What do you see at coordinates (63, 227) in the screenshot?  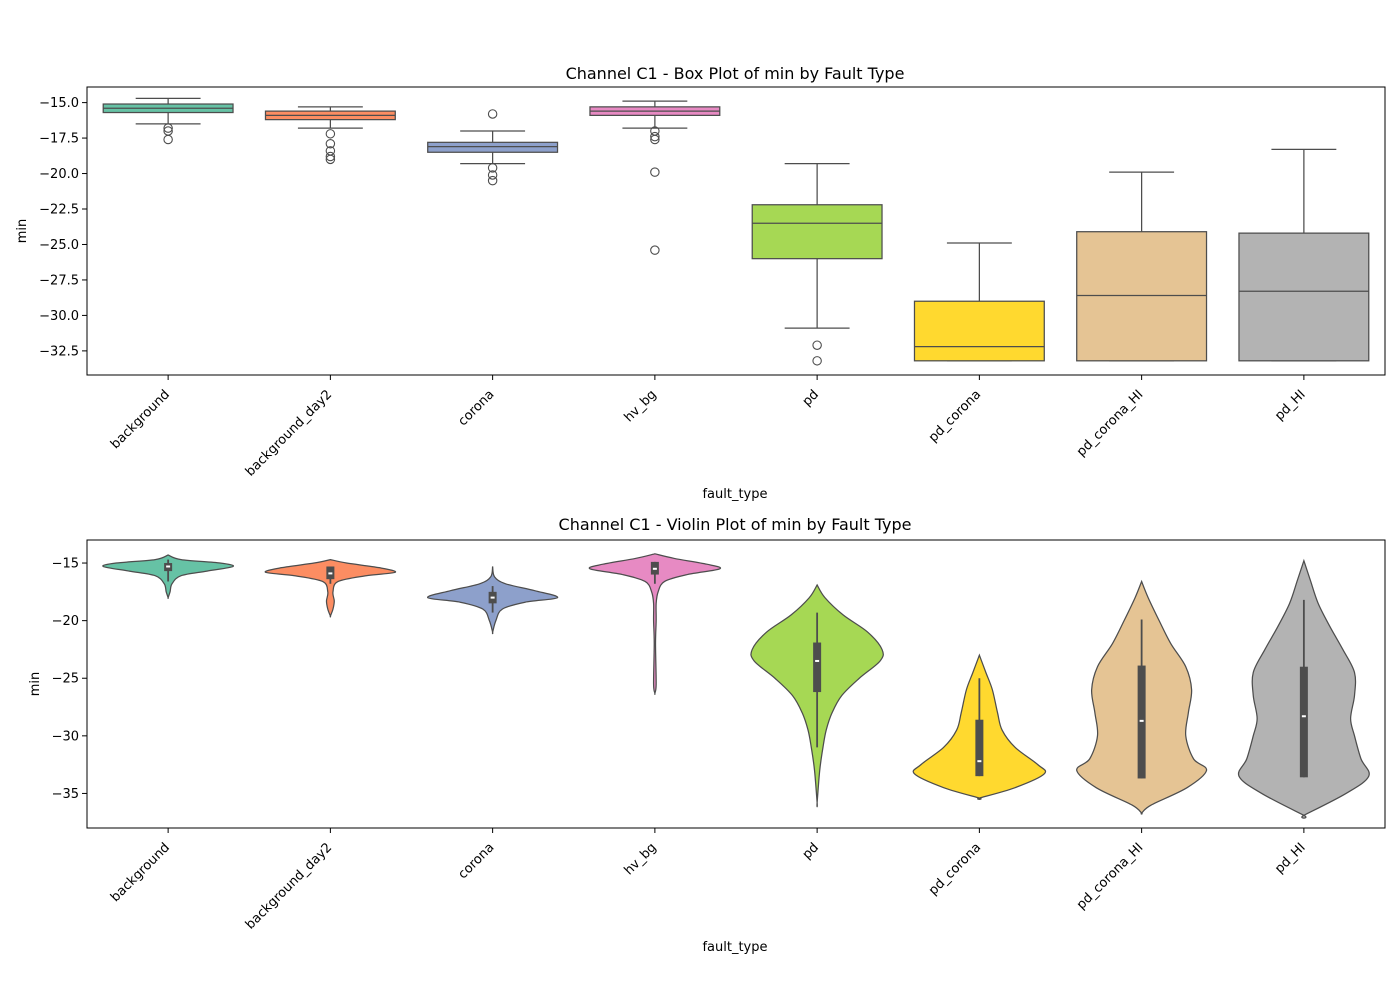 I see `box-plot-y-axis: −15.0 −17.5 −20.0 −22.5 −25.0 −27.5 −30.0 −32.5` at bounding box center [63, 227].